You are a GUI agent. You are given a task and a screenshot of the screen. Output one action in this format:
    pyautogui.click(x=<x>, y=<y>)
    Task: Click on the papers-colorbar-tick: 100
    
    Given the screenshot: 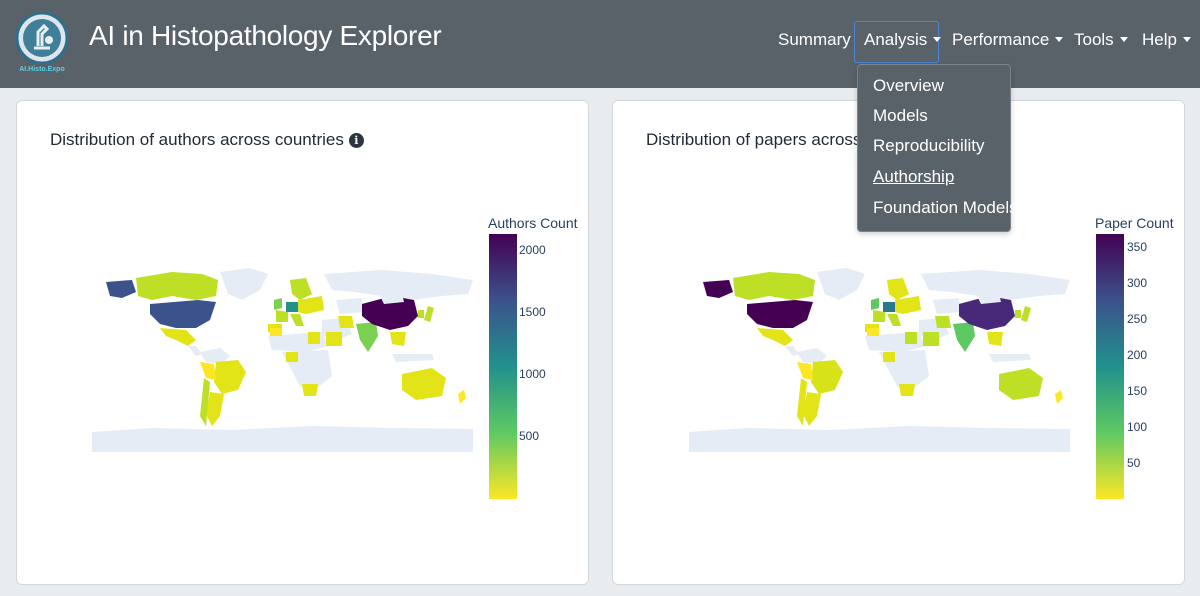 What is the action you would take?
    pyautogui.click(x=1137, y=427)
    